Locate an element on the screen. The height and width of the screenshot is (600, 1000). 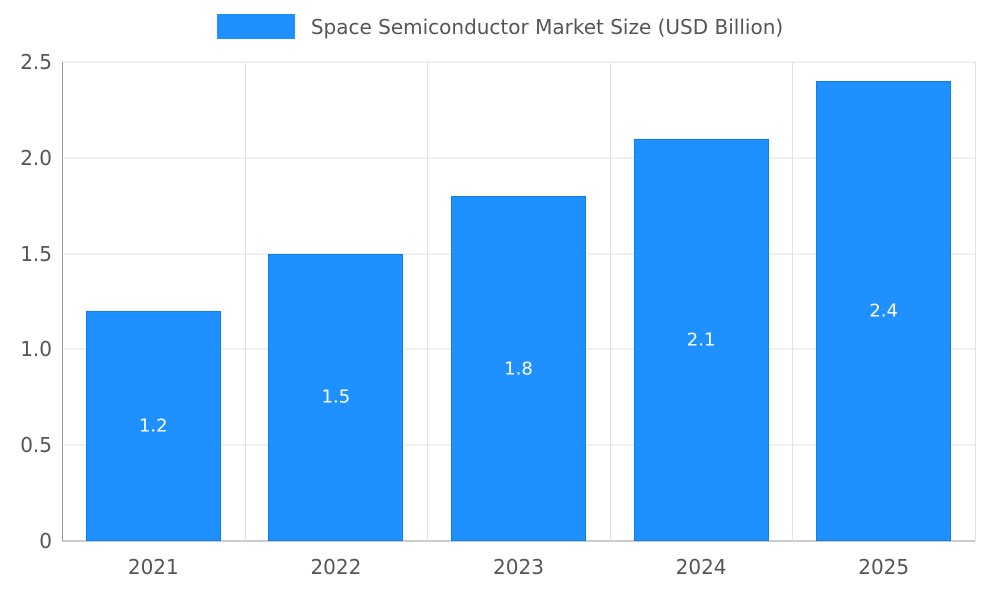
y-tick-label: 2.5 is located at coordinates (36, 62).